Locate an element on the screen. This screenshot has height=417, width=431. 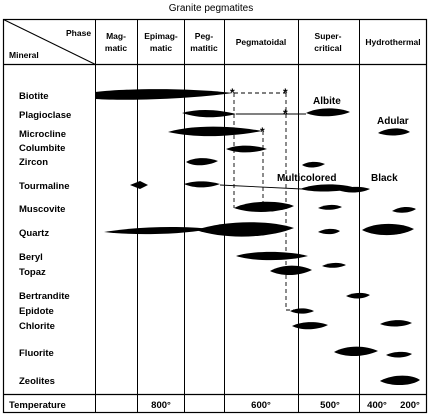
temperature-500: 500° is located at coordinates (330, 405).